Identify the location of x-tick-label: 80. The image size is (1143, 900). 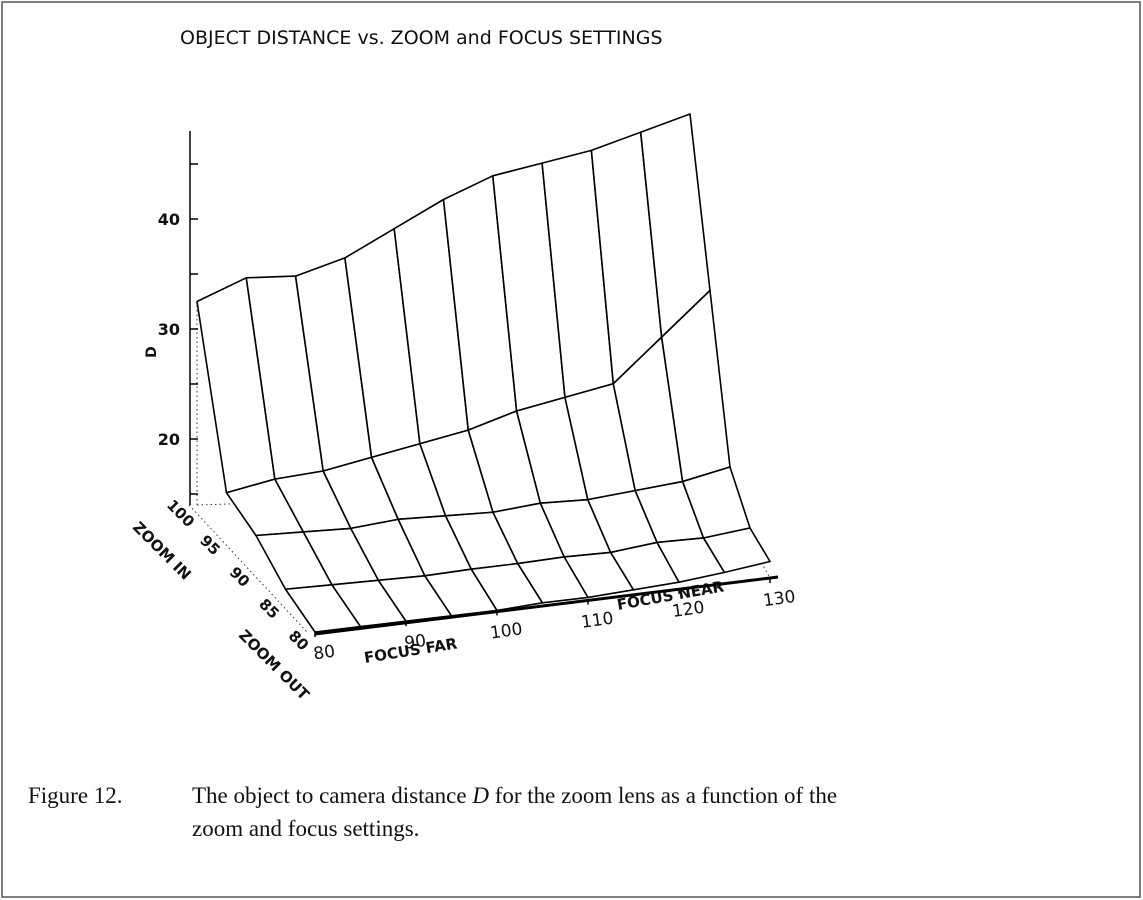
(324, 653).